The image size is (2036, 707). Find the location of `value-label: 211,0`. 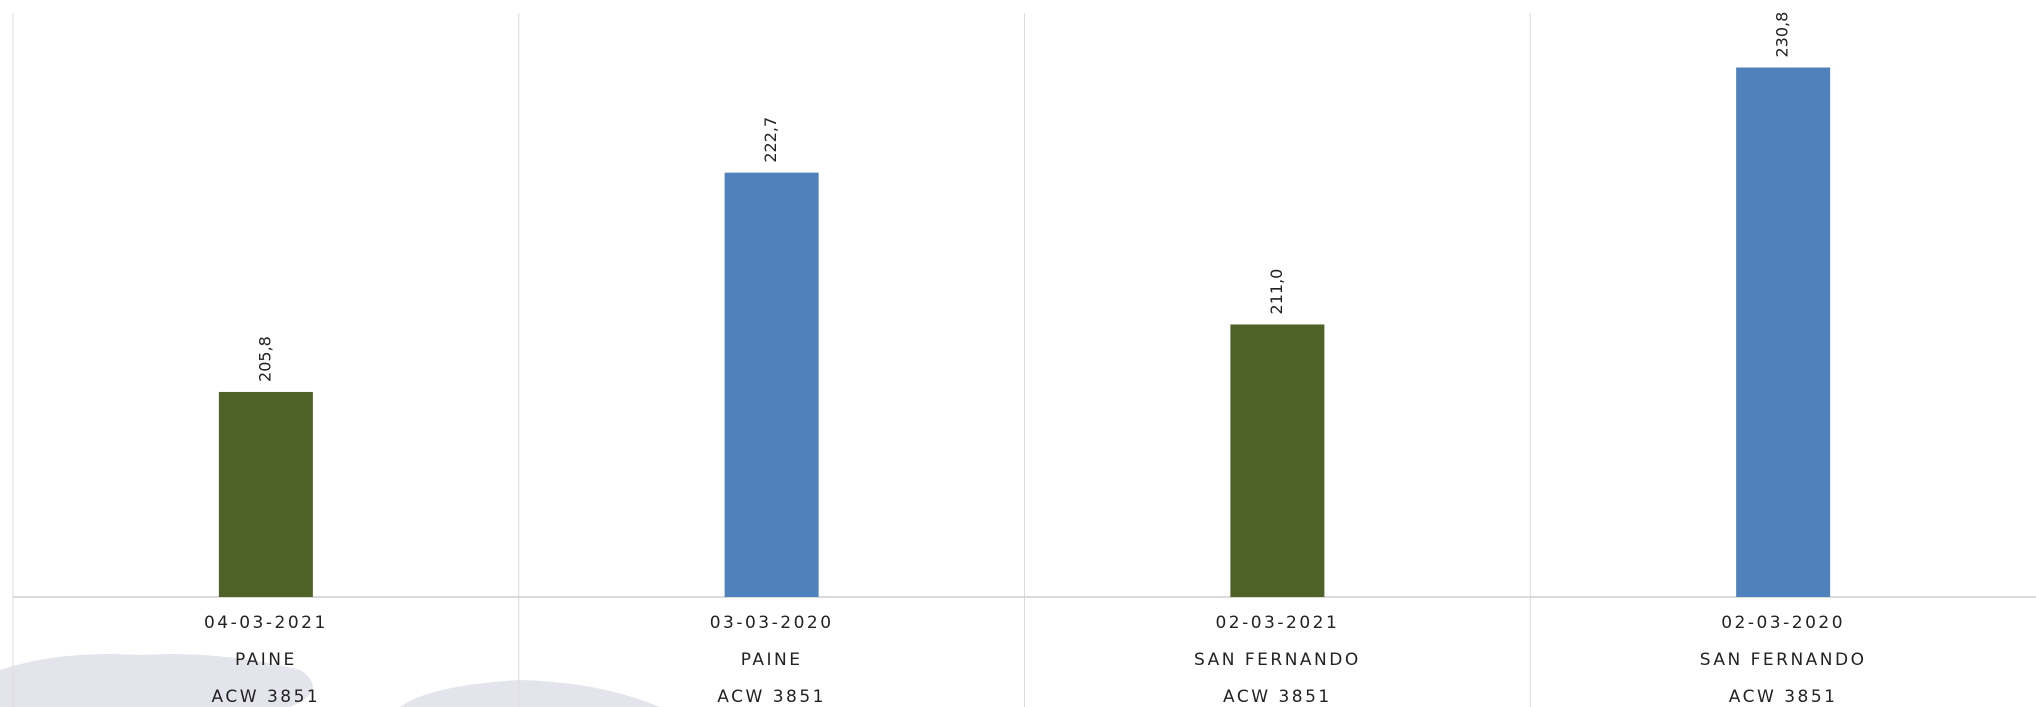

value-label: 211,0 is located at coordinates (1276, 292).